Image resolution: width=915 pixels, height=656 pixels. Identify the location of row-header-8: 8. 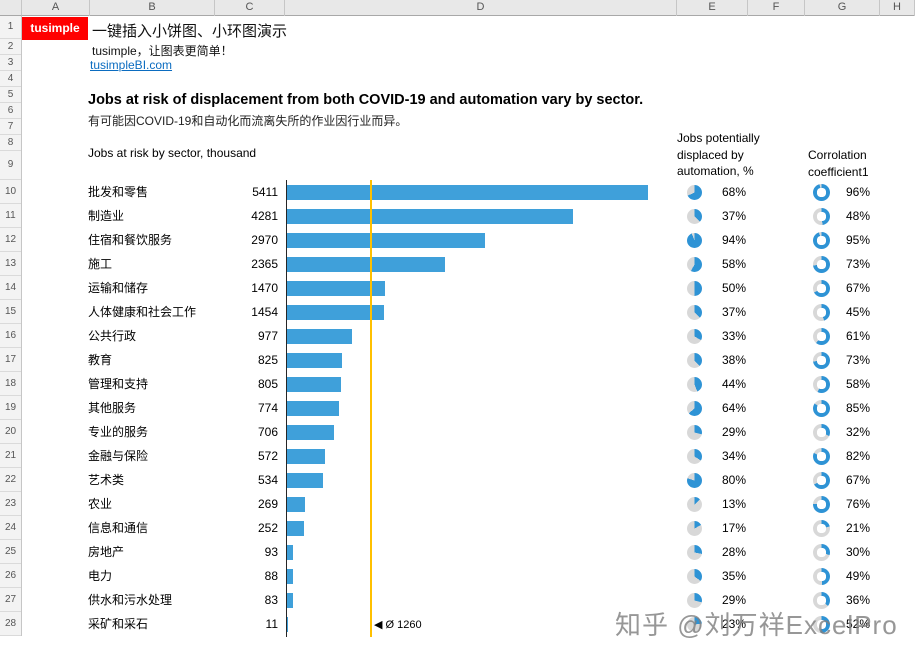
(10, 143).